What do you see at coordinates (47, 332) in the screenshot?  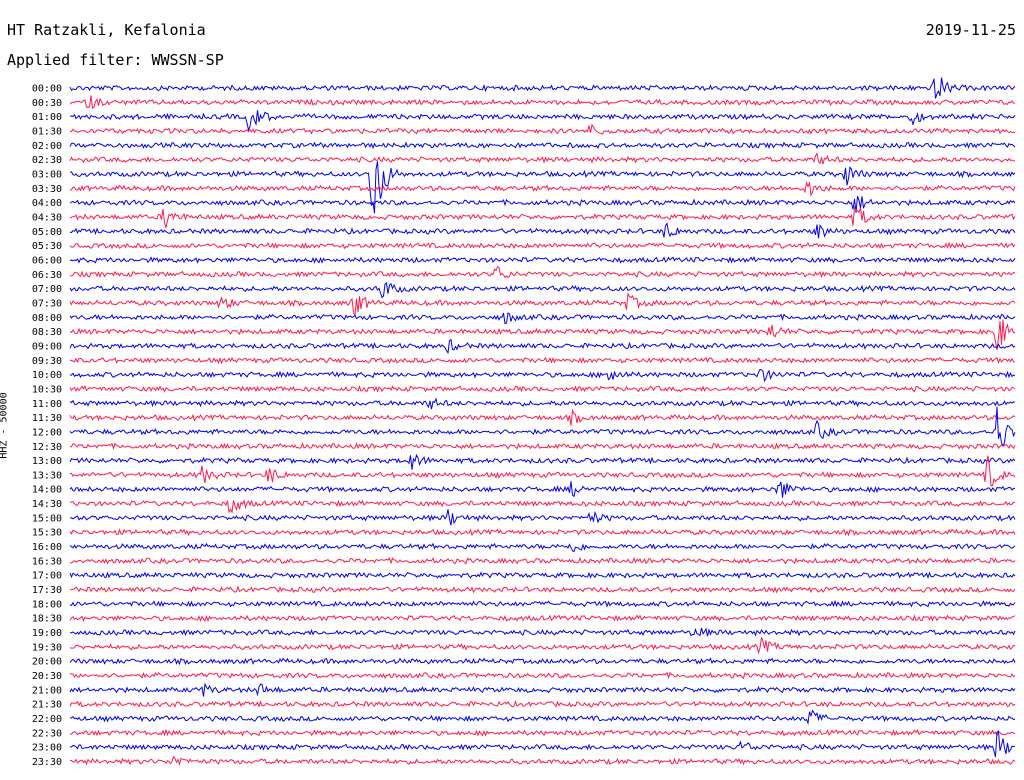 I see `time-label: 08:30` at bounding box center [47, 332].